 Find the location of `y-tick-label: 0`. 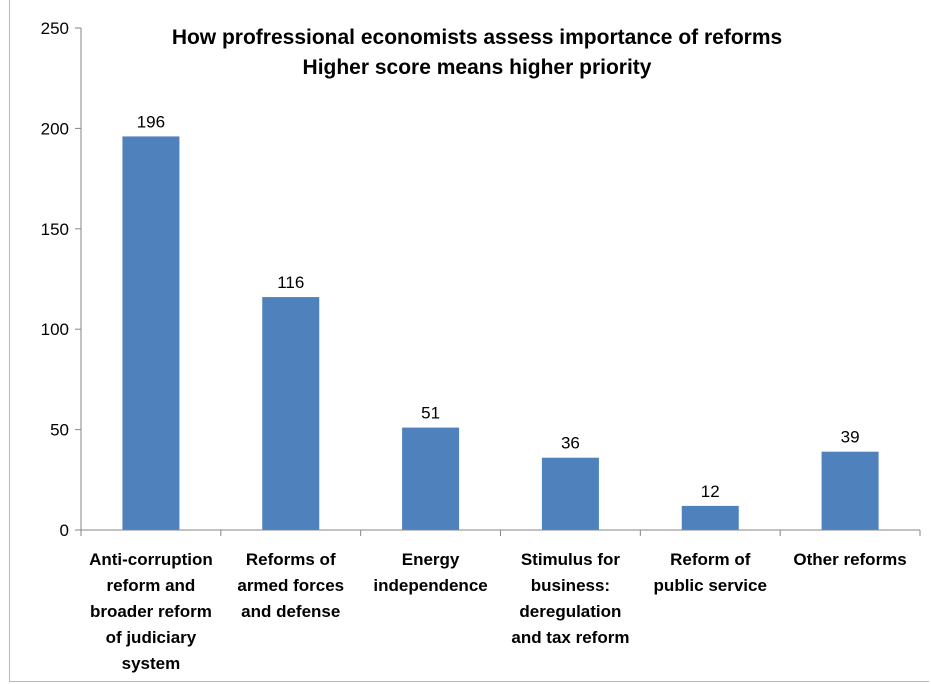

y-tick-label: 0 is located at coordinates (64, 530).